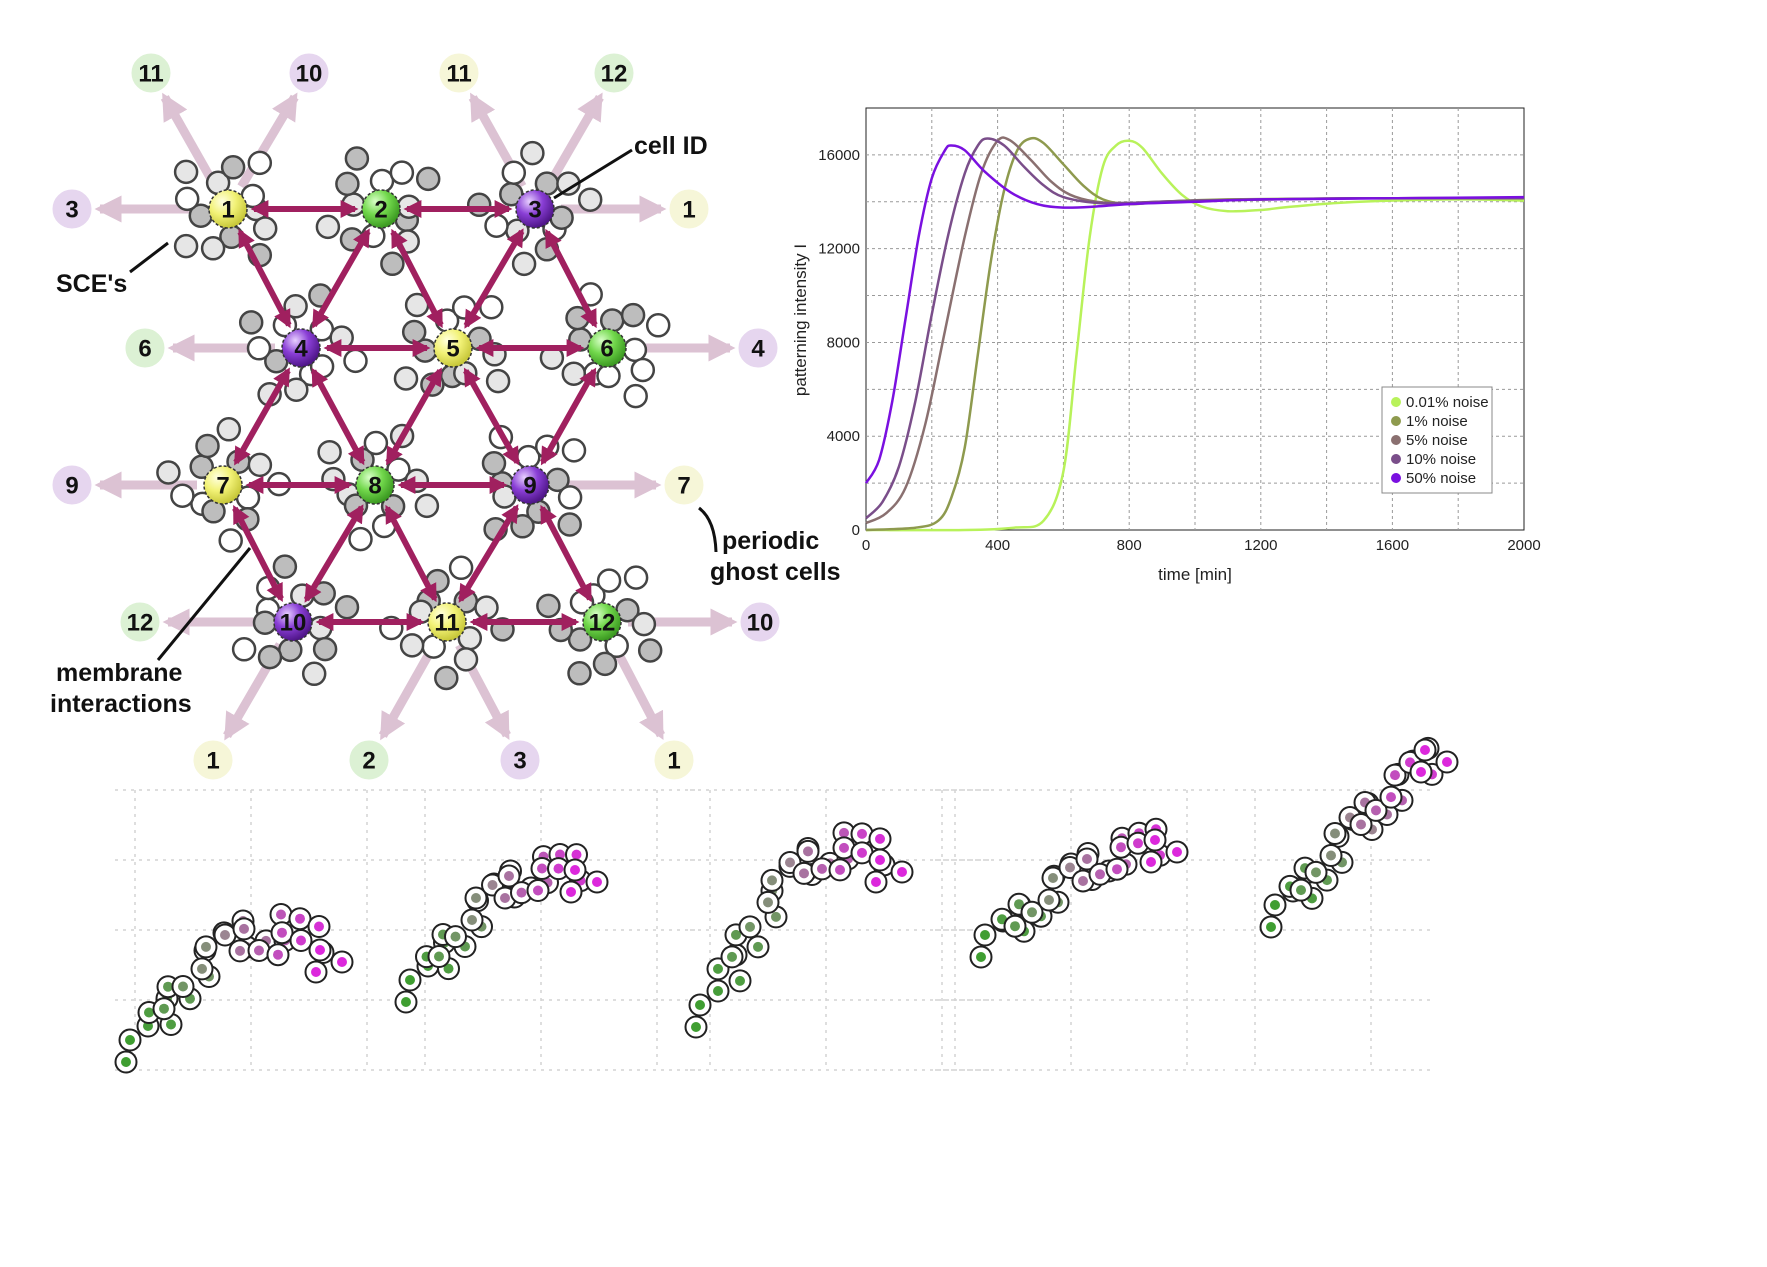  What do you see at coordinates (866, 545) in the screenshot?
I see `x-tick-label: 0` at bounding box center [866, 545].